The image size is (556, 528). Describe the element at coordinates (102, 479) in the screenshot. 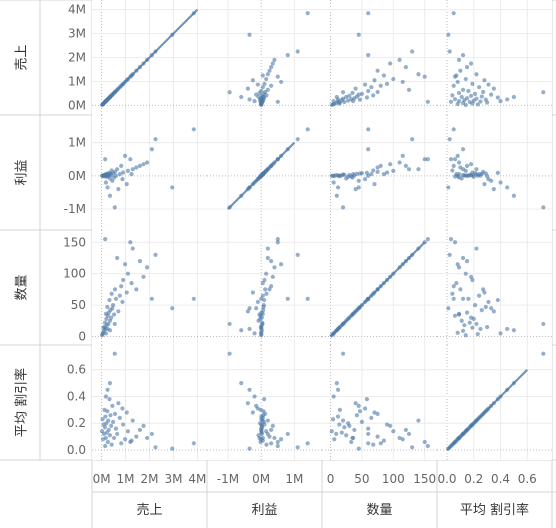

I see `x-tick-label: 0M` at that location.